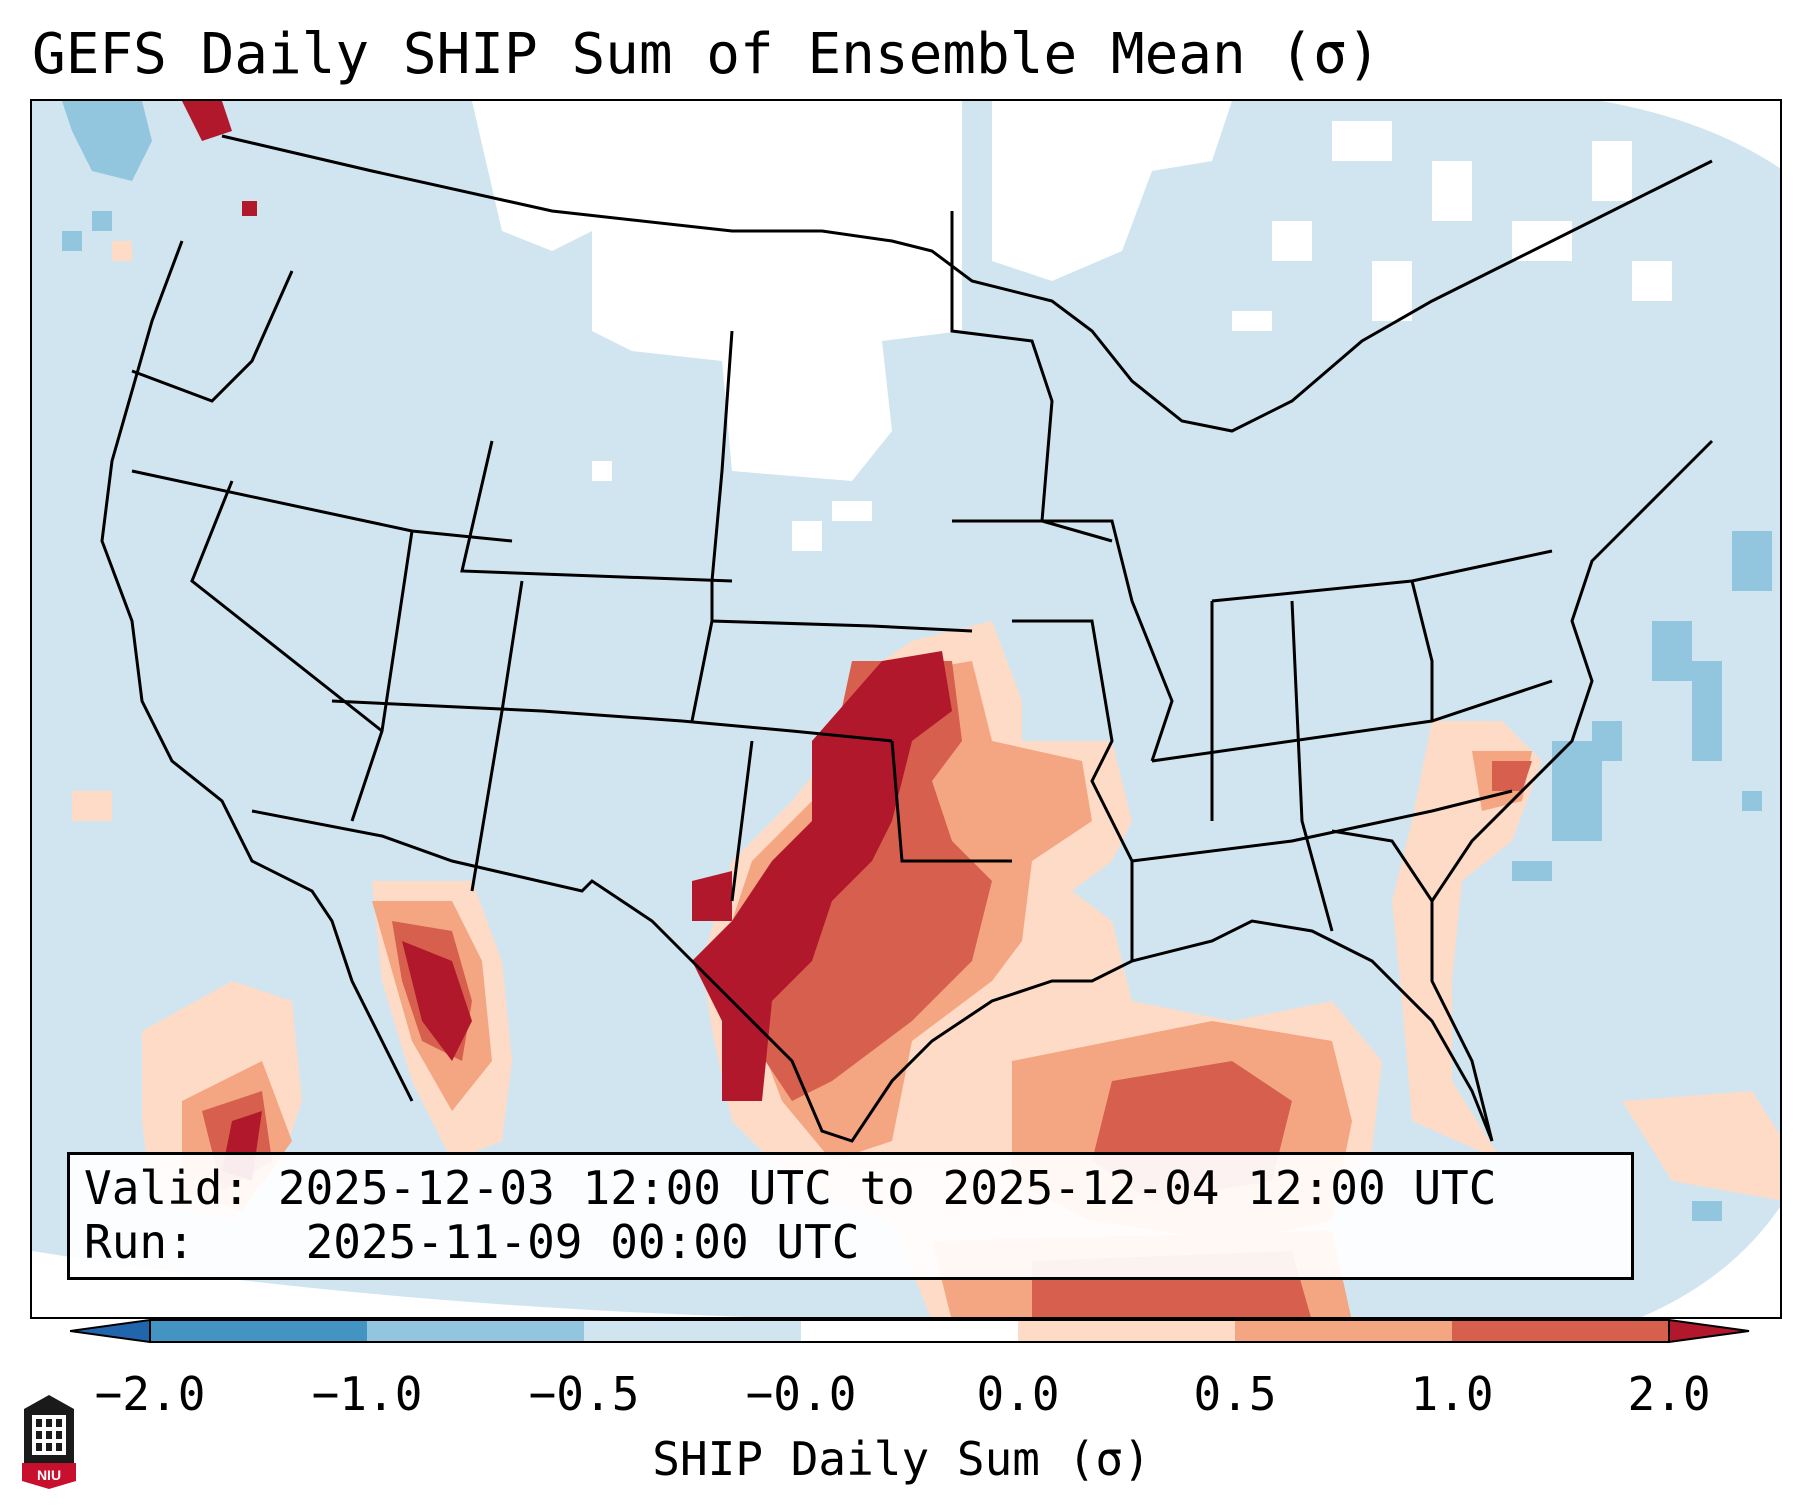  I want to click on colorbar-label: SHIP Daily Sum (σ), so click(901, 1459).